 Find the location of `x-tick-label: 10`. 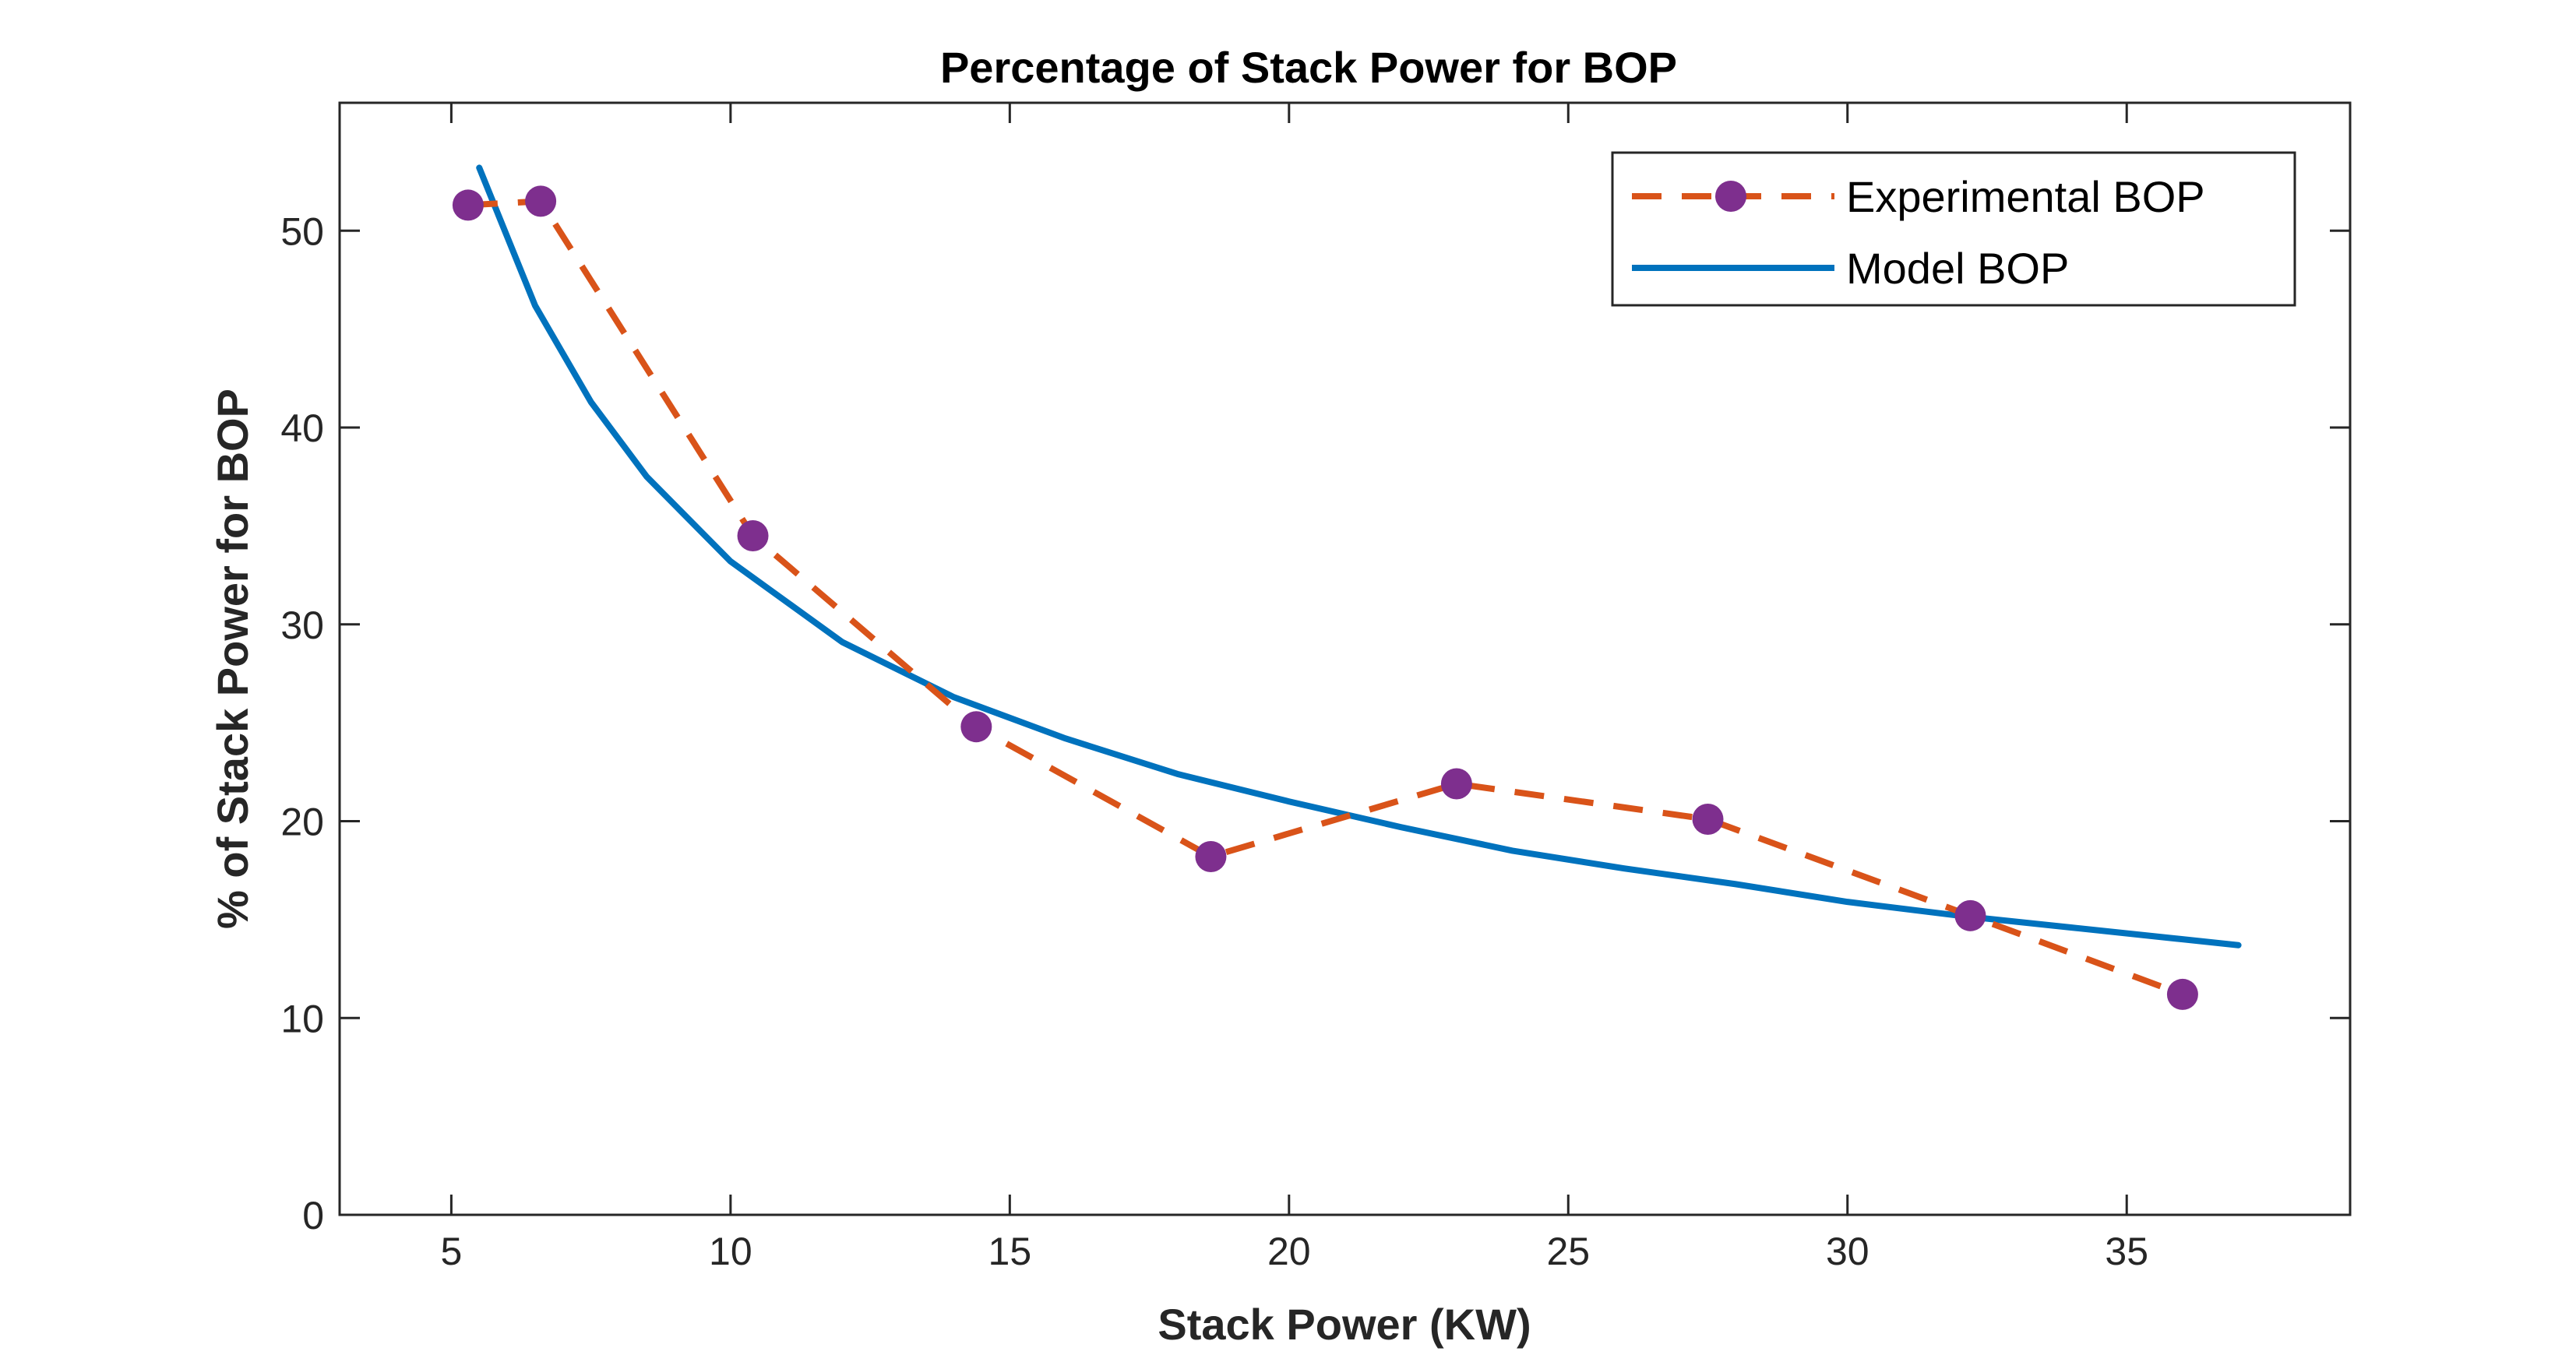

x-tick-label: 10 is located at coordinates (731, 1251).